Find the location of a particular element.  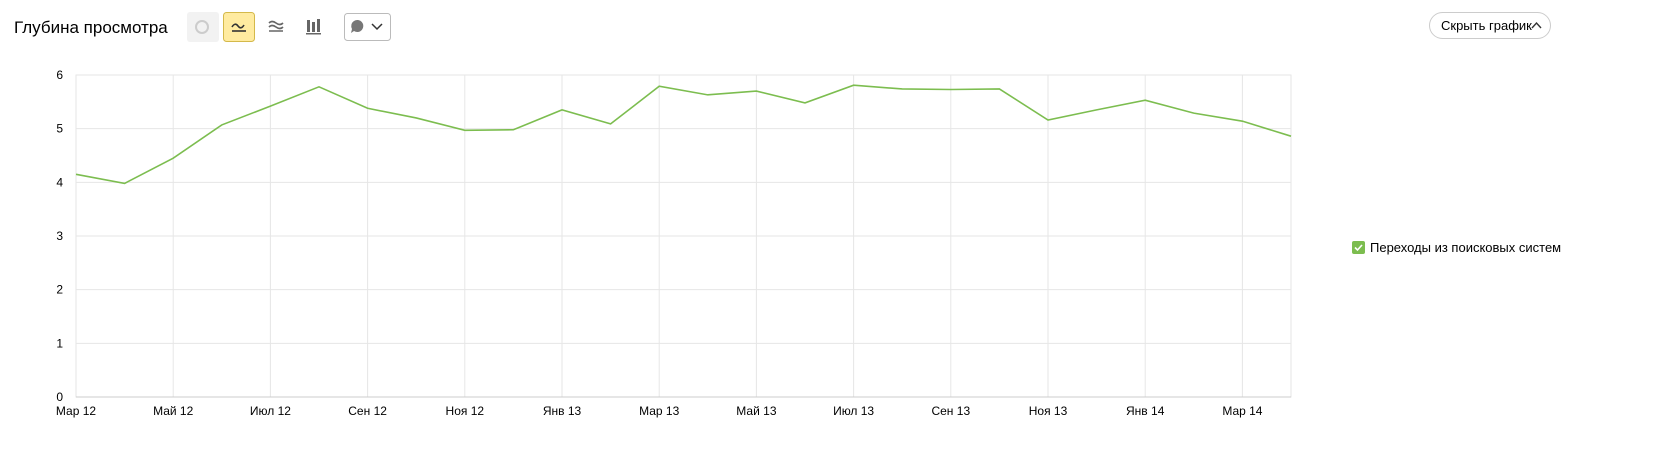

area-view-button is located at coordinates (276, 26).